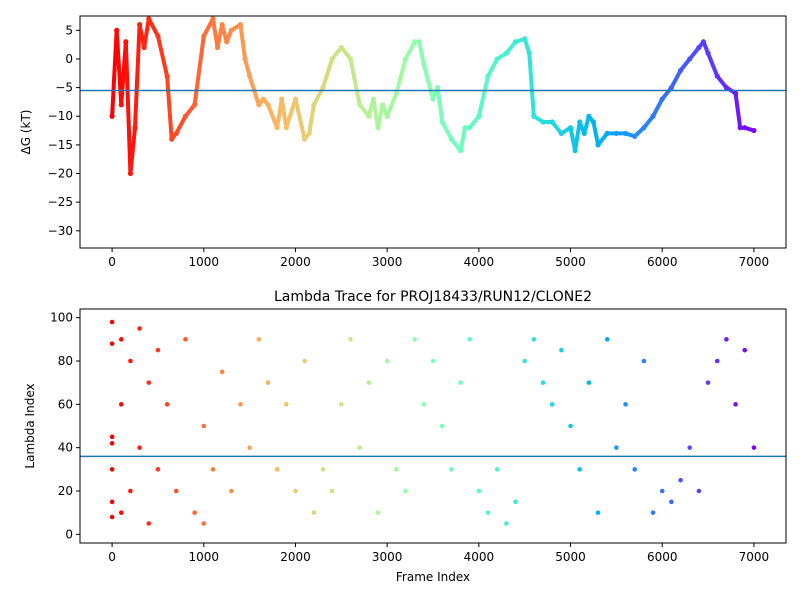 This screenshot has width=800, height=600. I want to click on lambda-x-tick-label: 3000, so click(387, 557).